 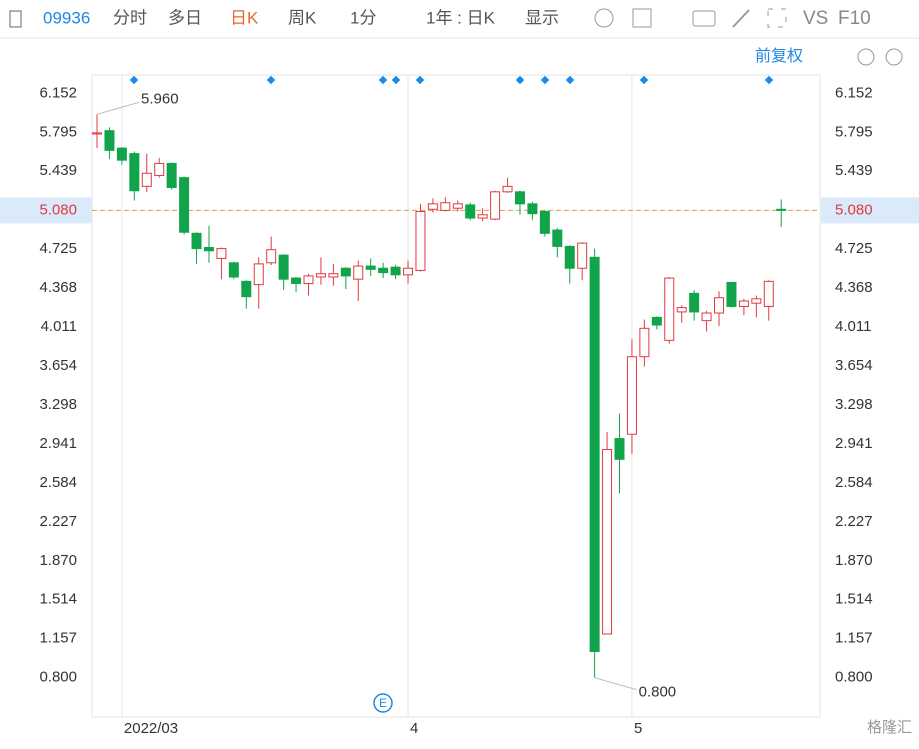 I want to click on y-tick-label-right: 1.514, so click(x=854, y=599).